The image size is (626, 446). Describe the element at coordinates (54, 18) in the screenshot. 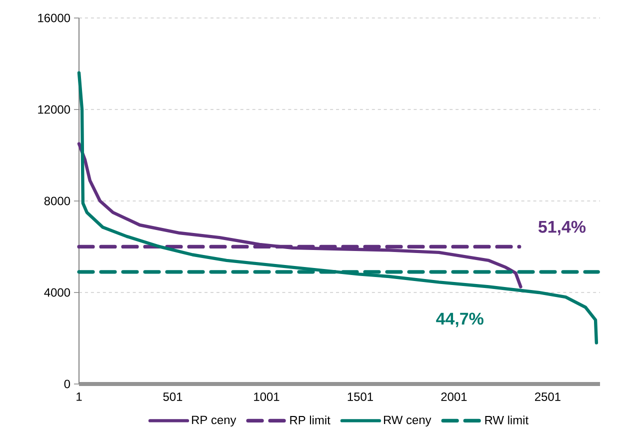

I see `y-tick-label: 16000` at that location.